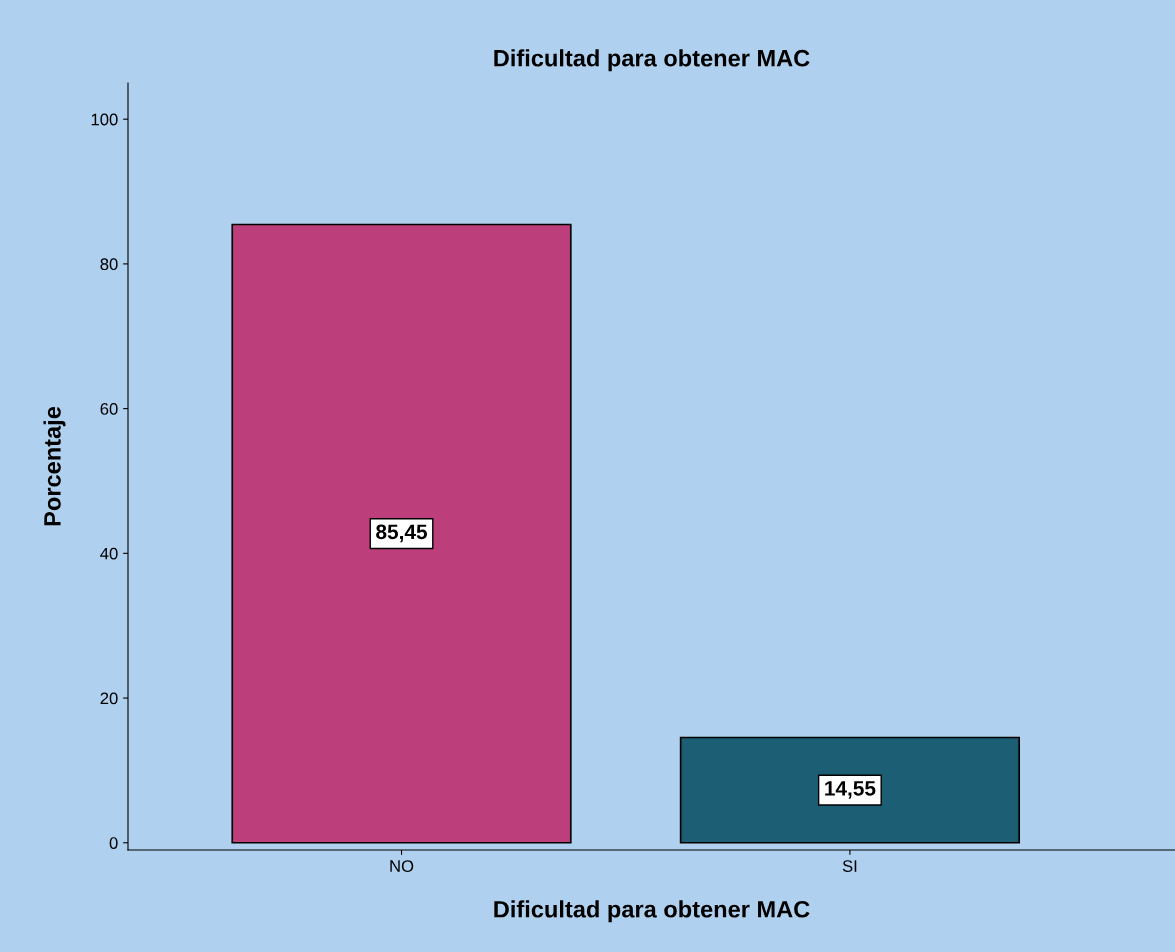  What do you see at coordinates (850, 790) in the screenshot?
I see `data-label: 14,55` at bounding box center [850, 790].